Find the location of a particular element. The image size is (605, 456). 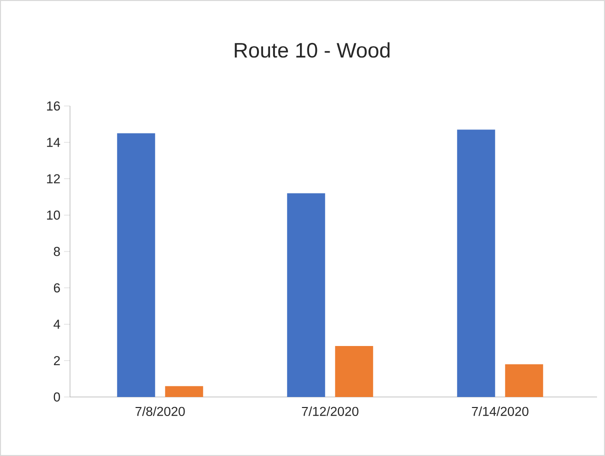

x-tick-label: 7/14/2020 is located at coordinates (500, 411).